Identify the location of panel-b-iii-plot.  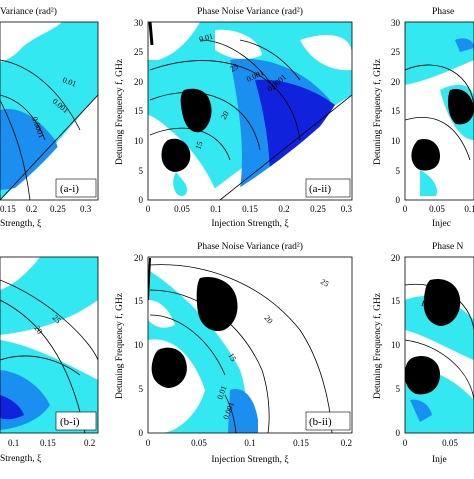
(439, 345).